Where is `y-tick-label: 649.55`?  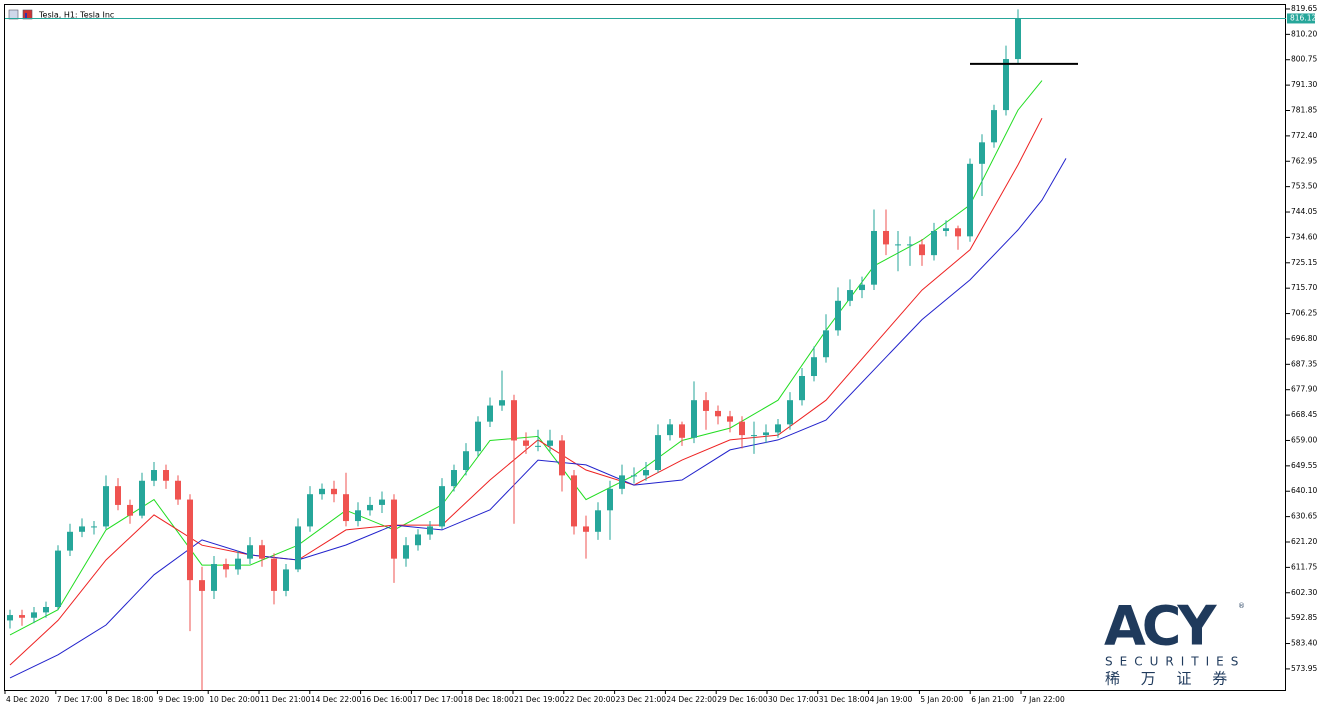
y-tick-label: 649.55 is located at coordinates (1304, 465).